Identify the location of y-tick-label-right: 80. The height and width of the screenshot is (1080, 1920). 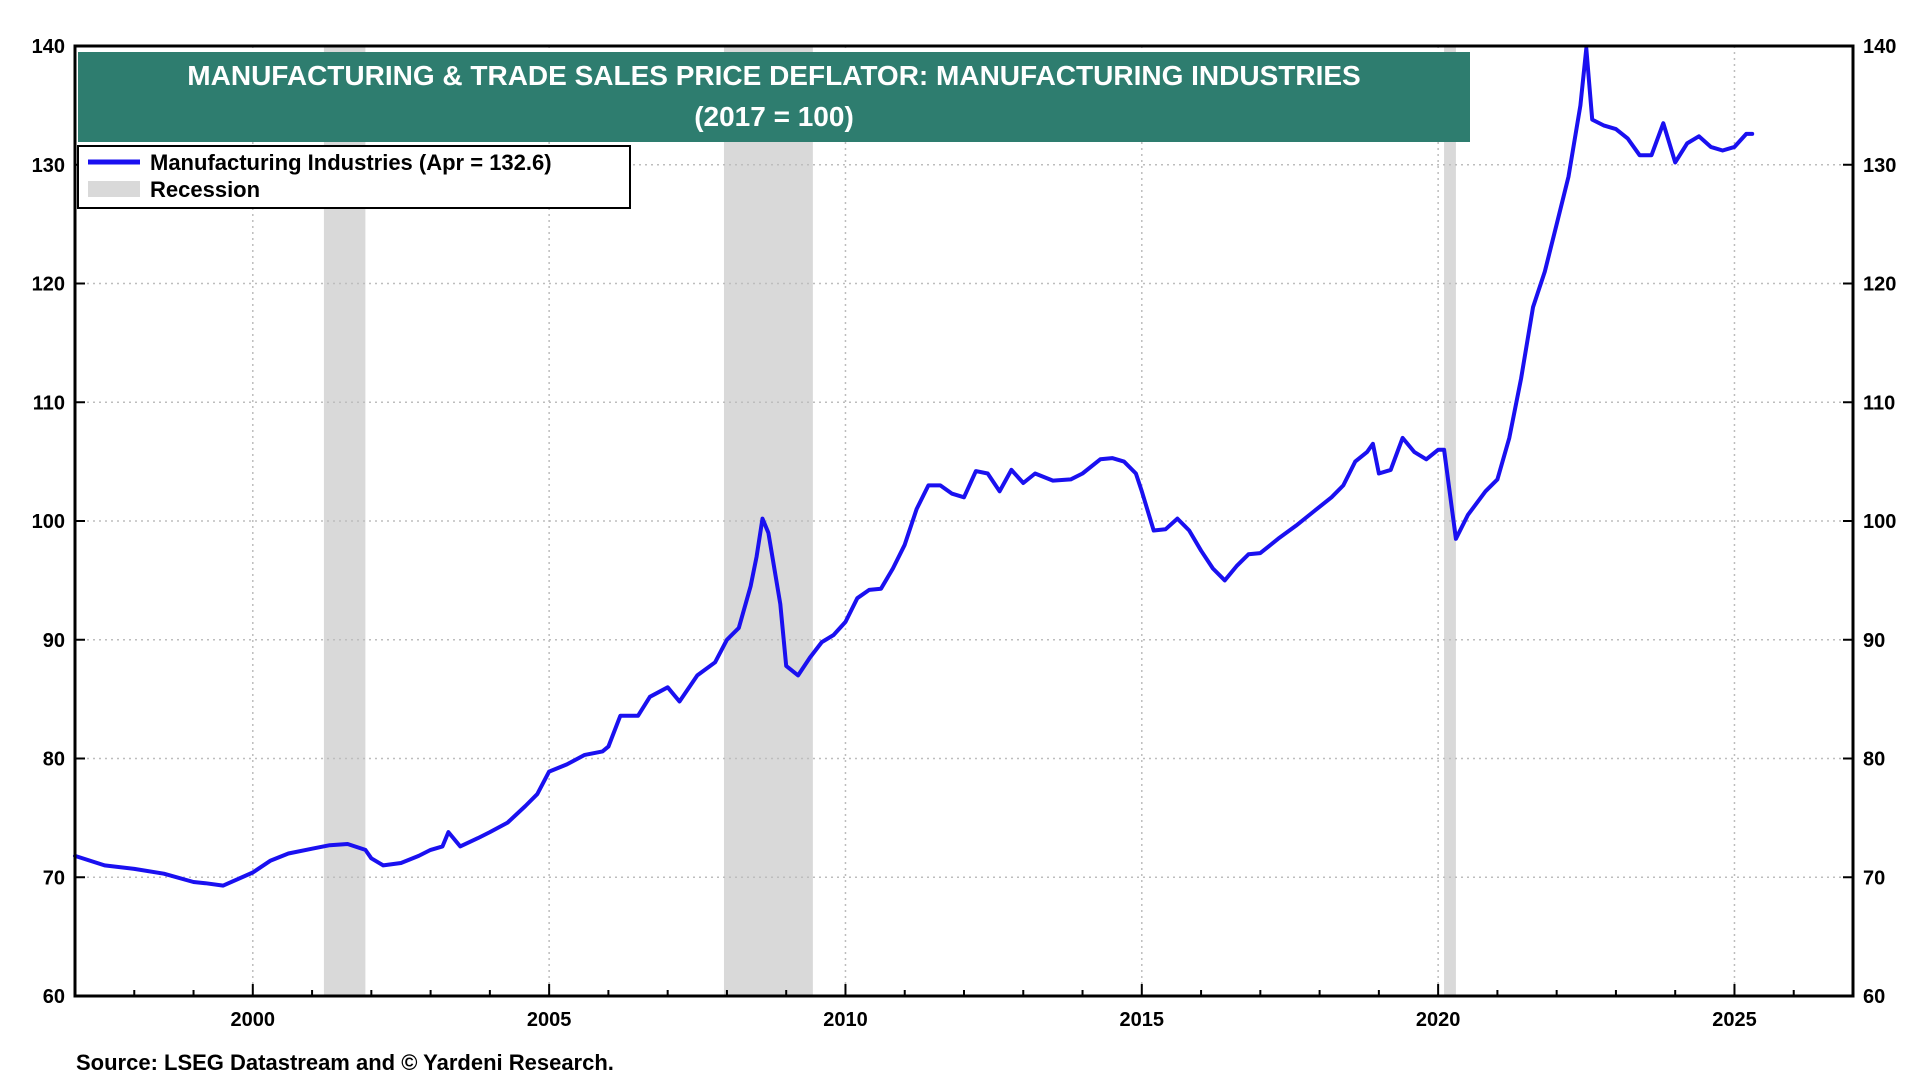
(1874, 760).